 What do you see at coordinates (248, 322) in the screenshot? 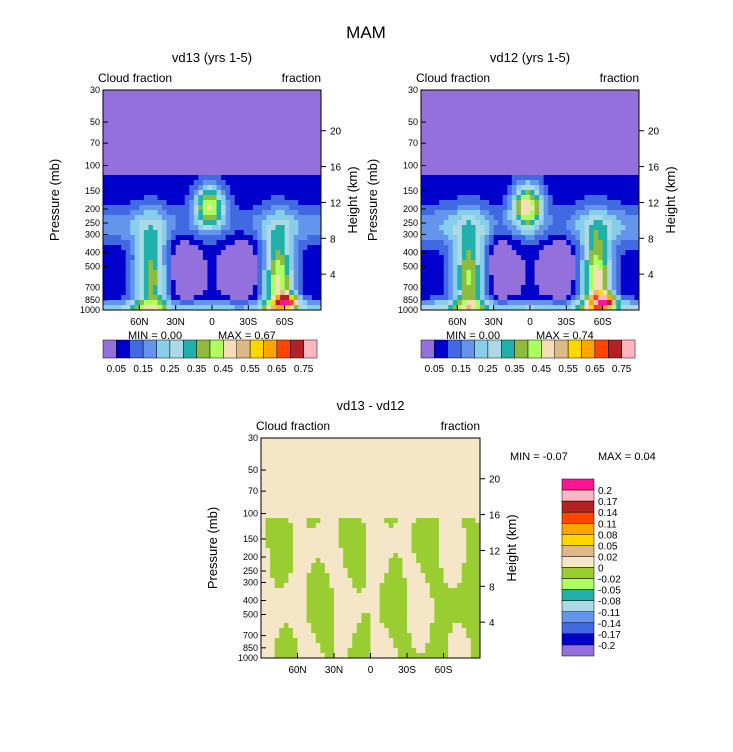
I see `x-tick-label: 30S` at bounding box center [248, 322].